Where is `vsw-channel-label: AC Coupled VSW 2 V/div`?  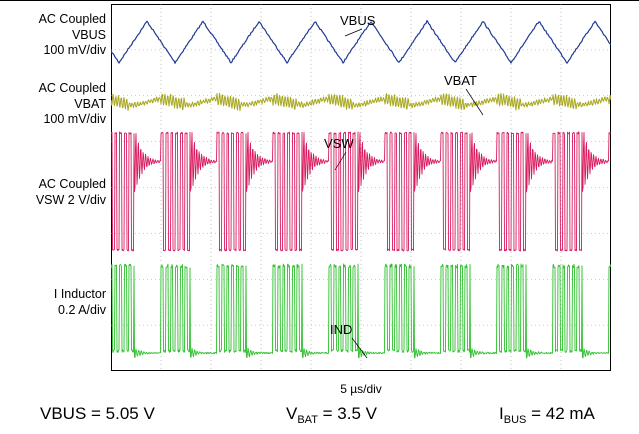 vsw-channel-label: AC Coupled VSW 2 V/div is located at coordinates (70, 192).